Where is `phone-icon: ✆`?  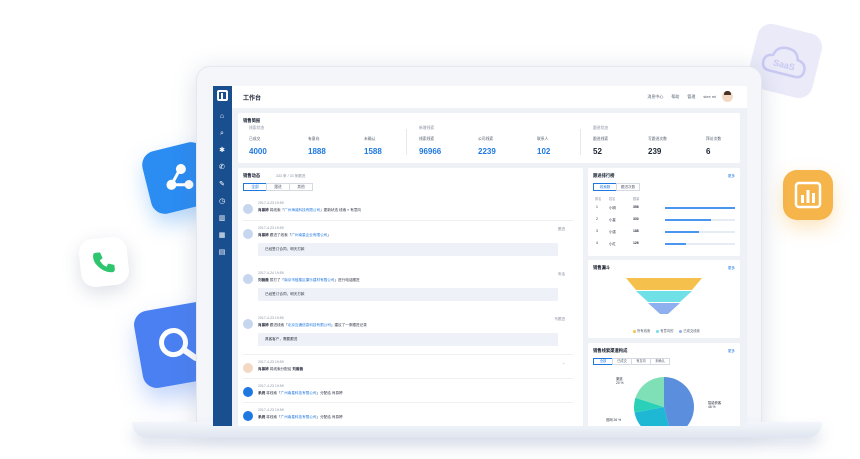
phone-icon: ✆ is located at coordinates (222, 167).